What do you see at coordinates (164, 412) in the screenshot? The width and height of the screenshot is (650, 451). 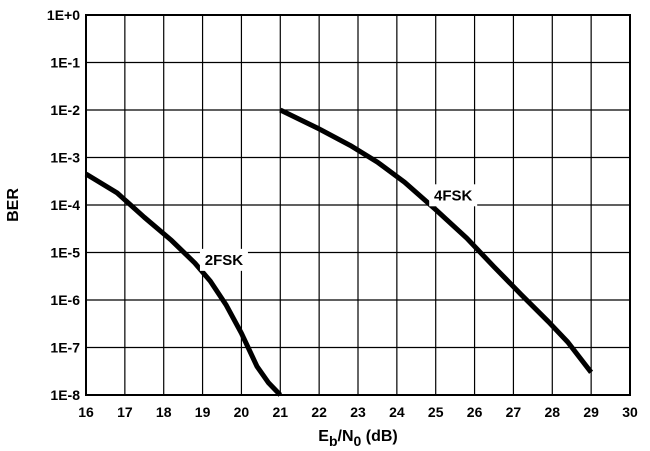 I see `x-tick-label: 18` at bounding box center [164, 412].